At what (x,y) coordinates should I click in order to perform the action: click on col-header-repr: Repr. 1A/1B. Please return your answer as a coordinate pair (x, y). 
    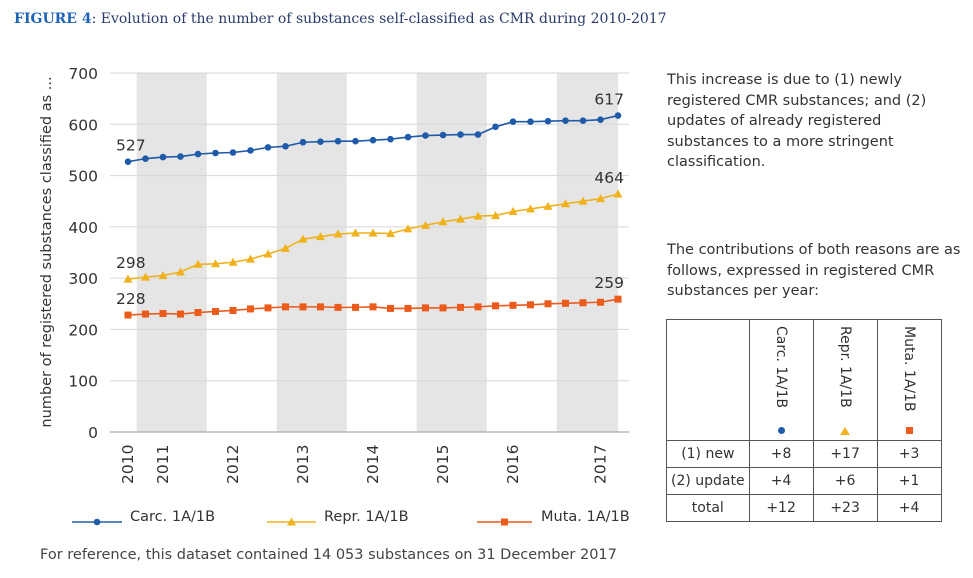
    Looking at the image, I should click on (845, 380).